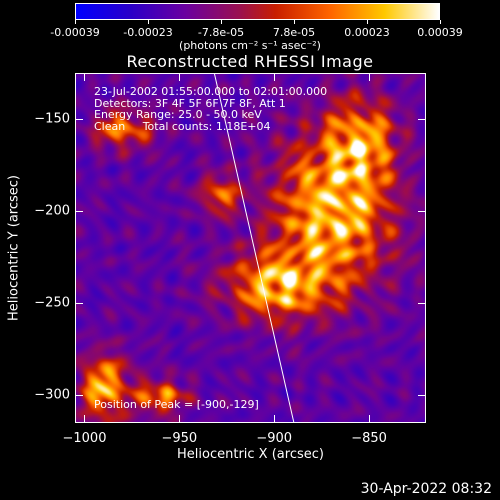 The width and height of the screenshot is (500, 500). Describe the element at coordinates (369, 438) in the screenshot. I see `x-tick-label: −850` at that location.